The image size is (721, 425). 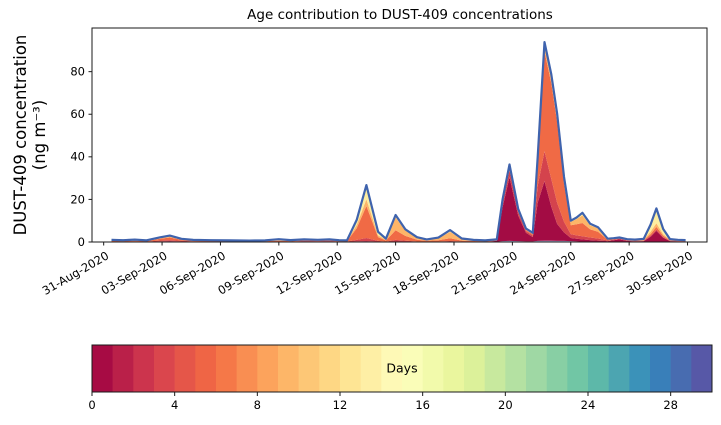 I want to click on colorbar-tick-label: 24, so click(x=588, y=405).